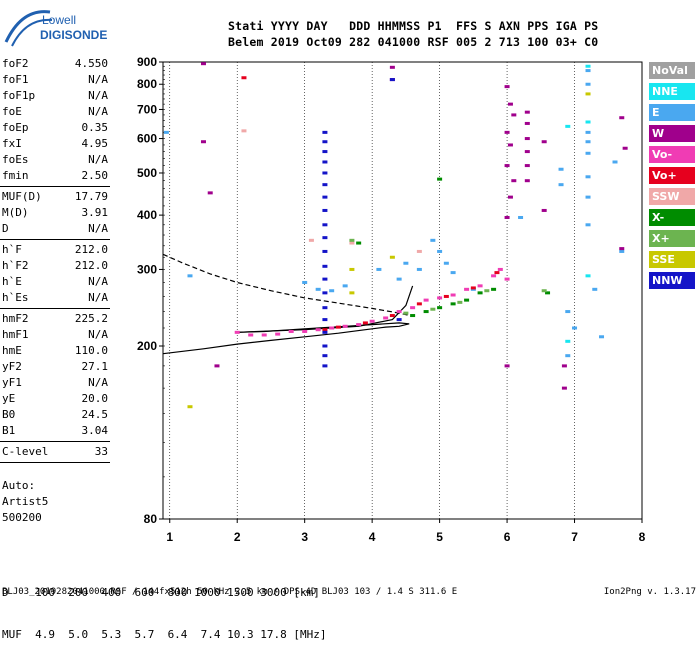 This screenshot has height=656, width=700. I want to click on param-value: 2.50, so click(95, 175).